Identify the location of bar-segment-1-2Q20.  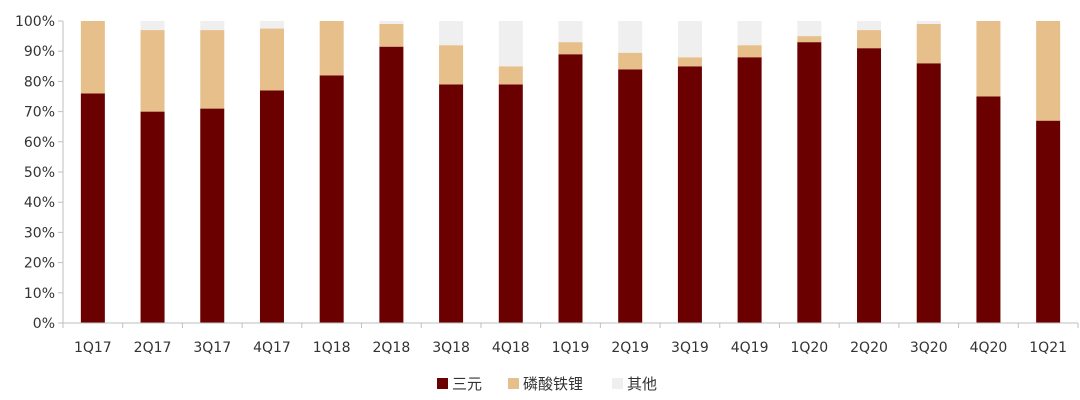
(869, 186).